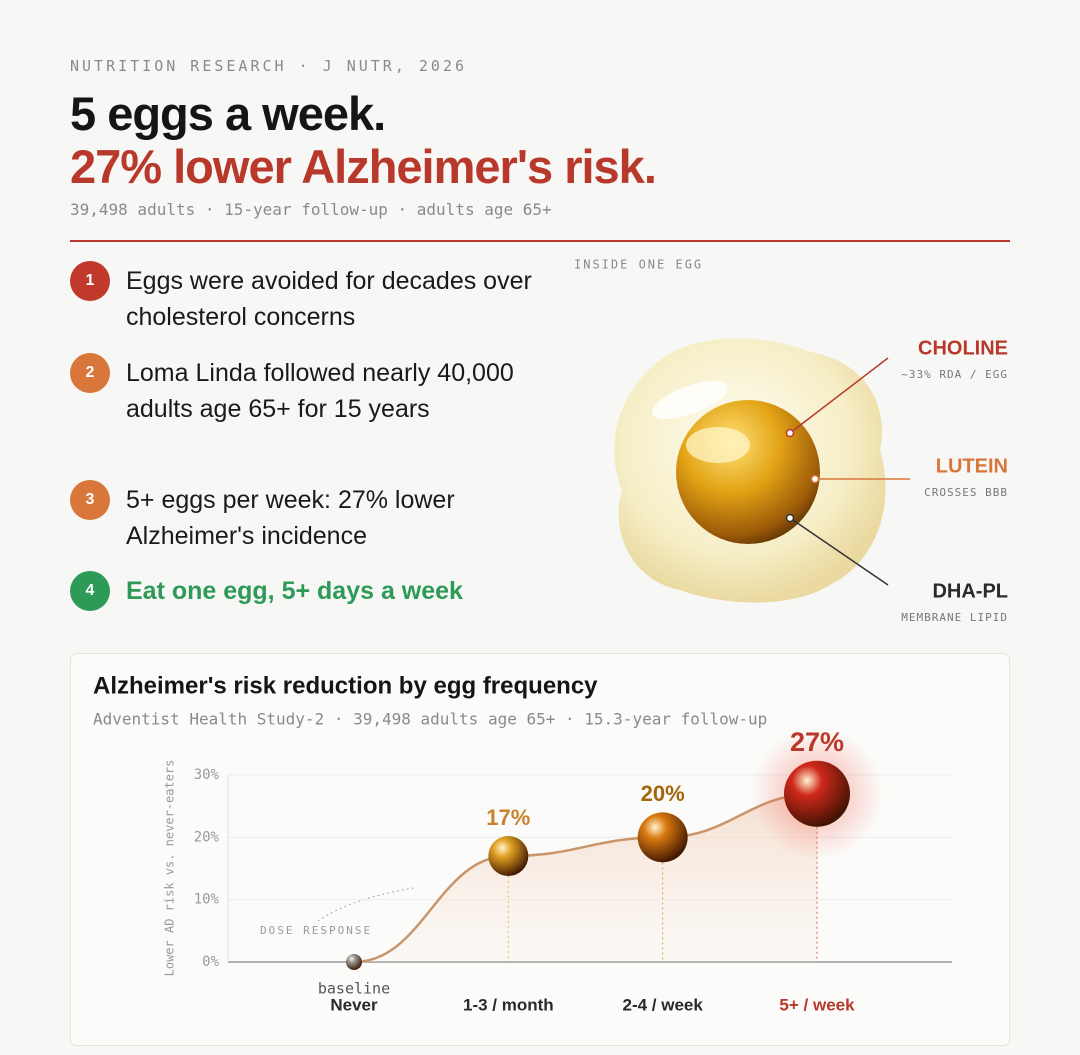 The height and width of the screenshot is (1055, 1080). What do you see at coordinates (90, 591) in the screenshot?
I see `point-number: 4` at bounding box center [90, 591].